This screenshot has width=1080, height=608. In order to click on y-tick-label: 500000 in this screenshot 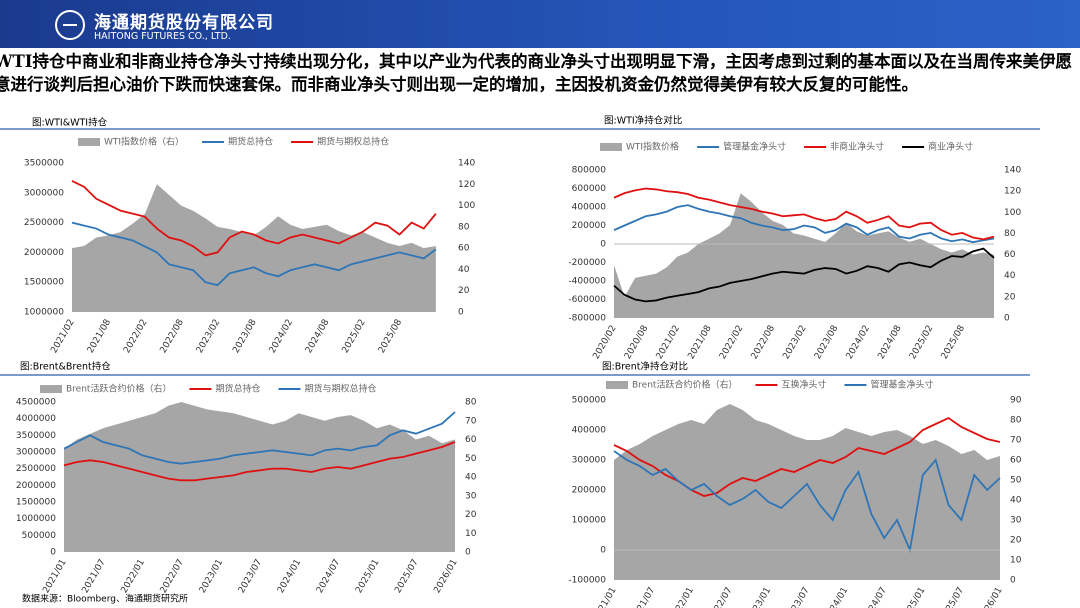, I will do `click(589, 401)`.